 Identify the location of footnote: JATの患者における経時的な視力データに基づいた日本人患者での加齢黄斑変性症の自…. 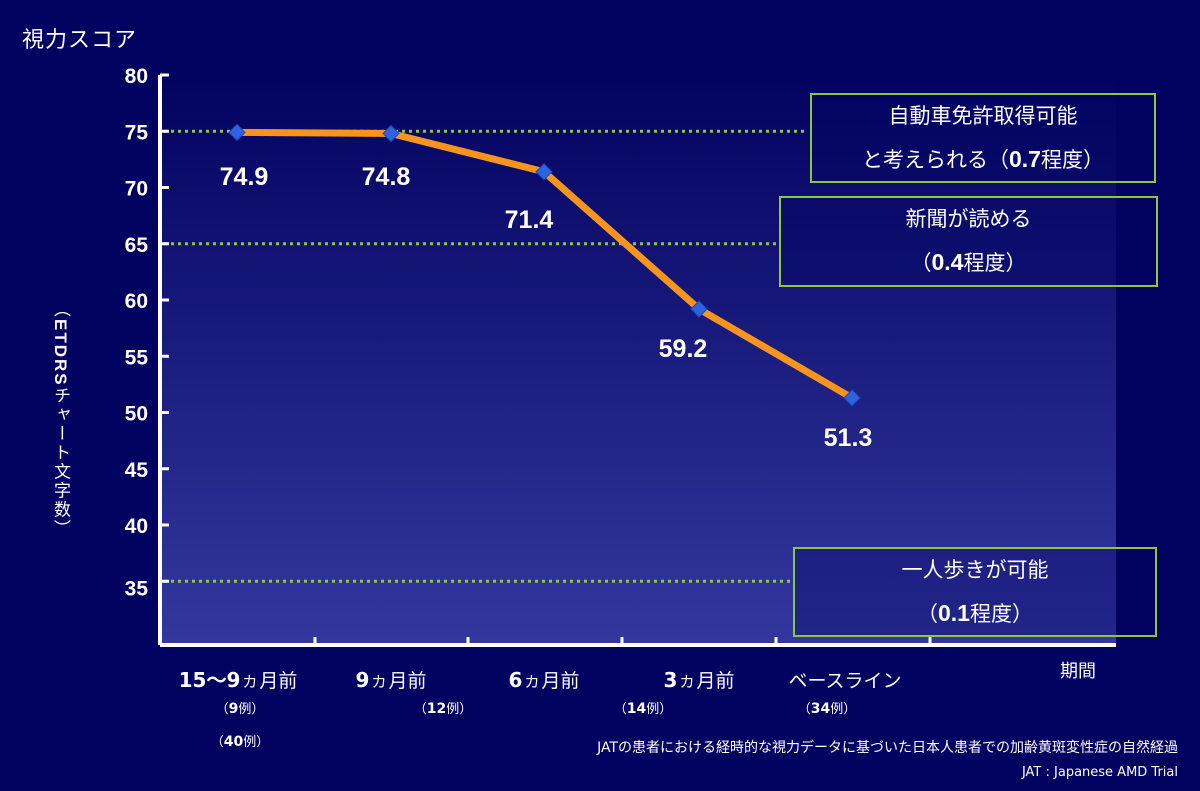
(887, 748).